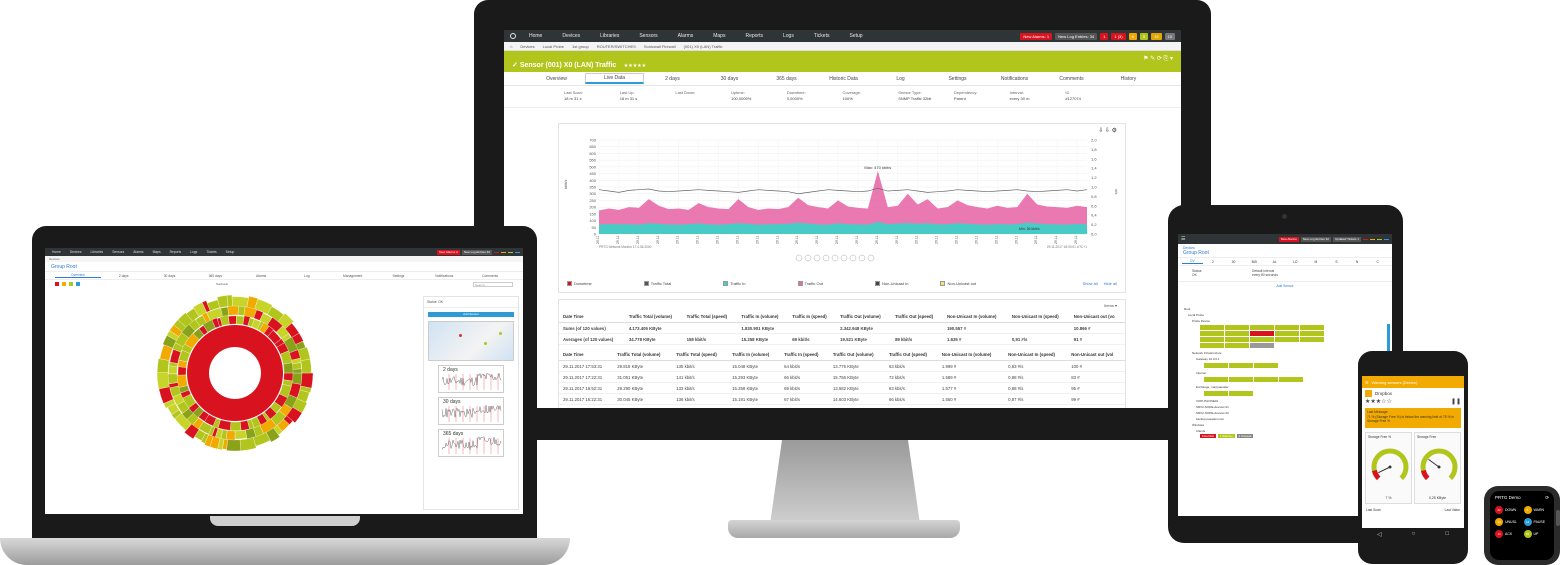 The image size is (1560, 565). Describe the element at coordinates (1508, 534) in the screenshot. I see `watch-status-ack: 14 ACK` at that location.